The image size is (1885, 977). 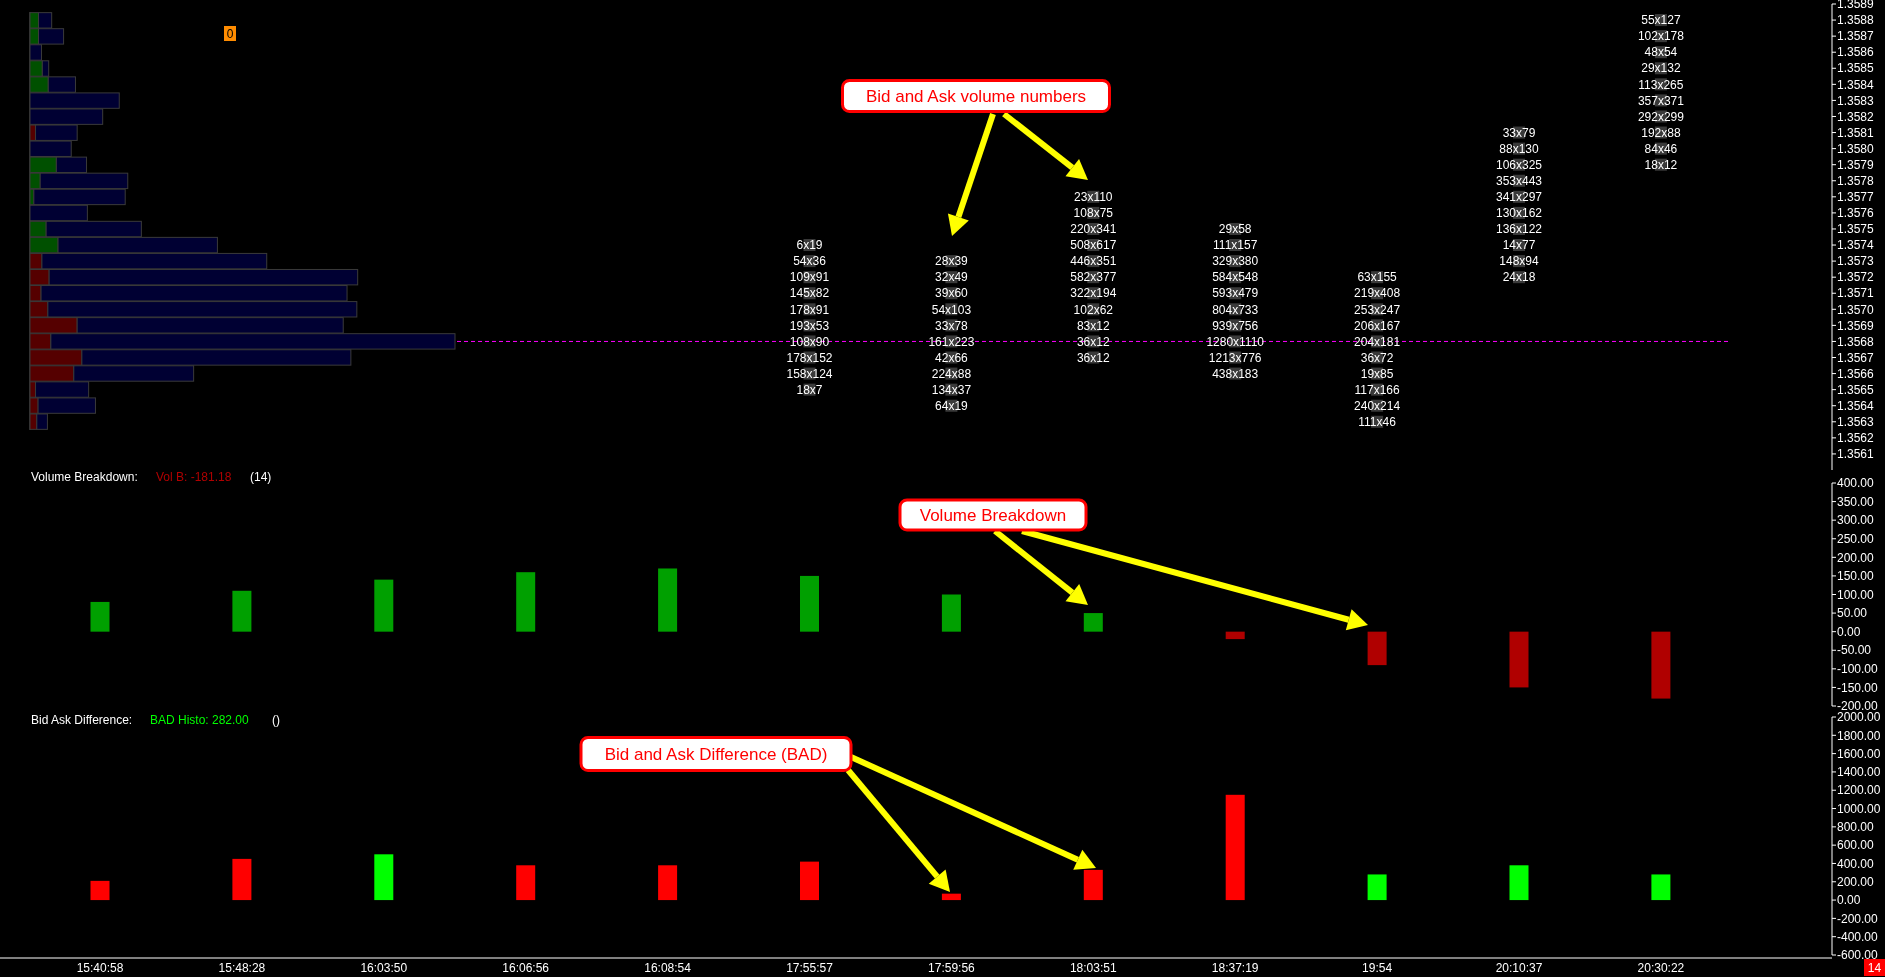 I want to click on data-label: 206x167, so click(x=1377, y=325).